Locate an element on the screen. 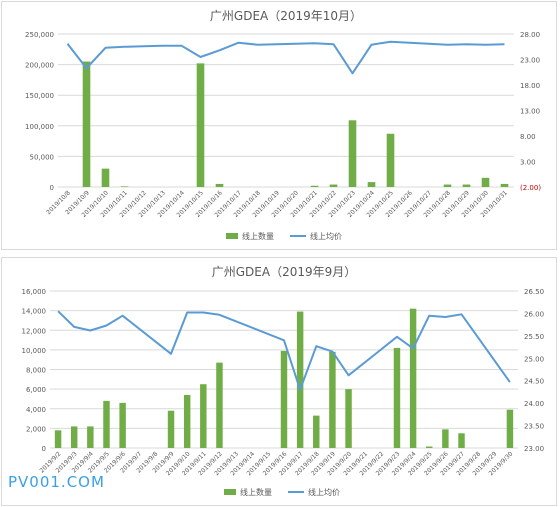 This screenshot has width=560, height=507. y2-tick-label: 3.00 is located at coordinates (528, 163).